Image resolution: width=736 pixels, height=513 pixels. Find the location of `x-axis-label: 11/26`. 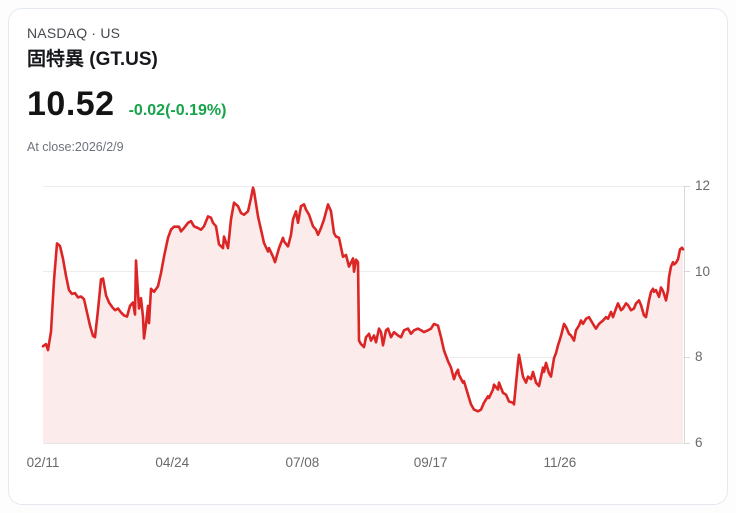

x-axis-label: 11/26 is located at coordinates (560, 462).